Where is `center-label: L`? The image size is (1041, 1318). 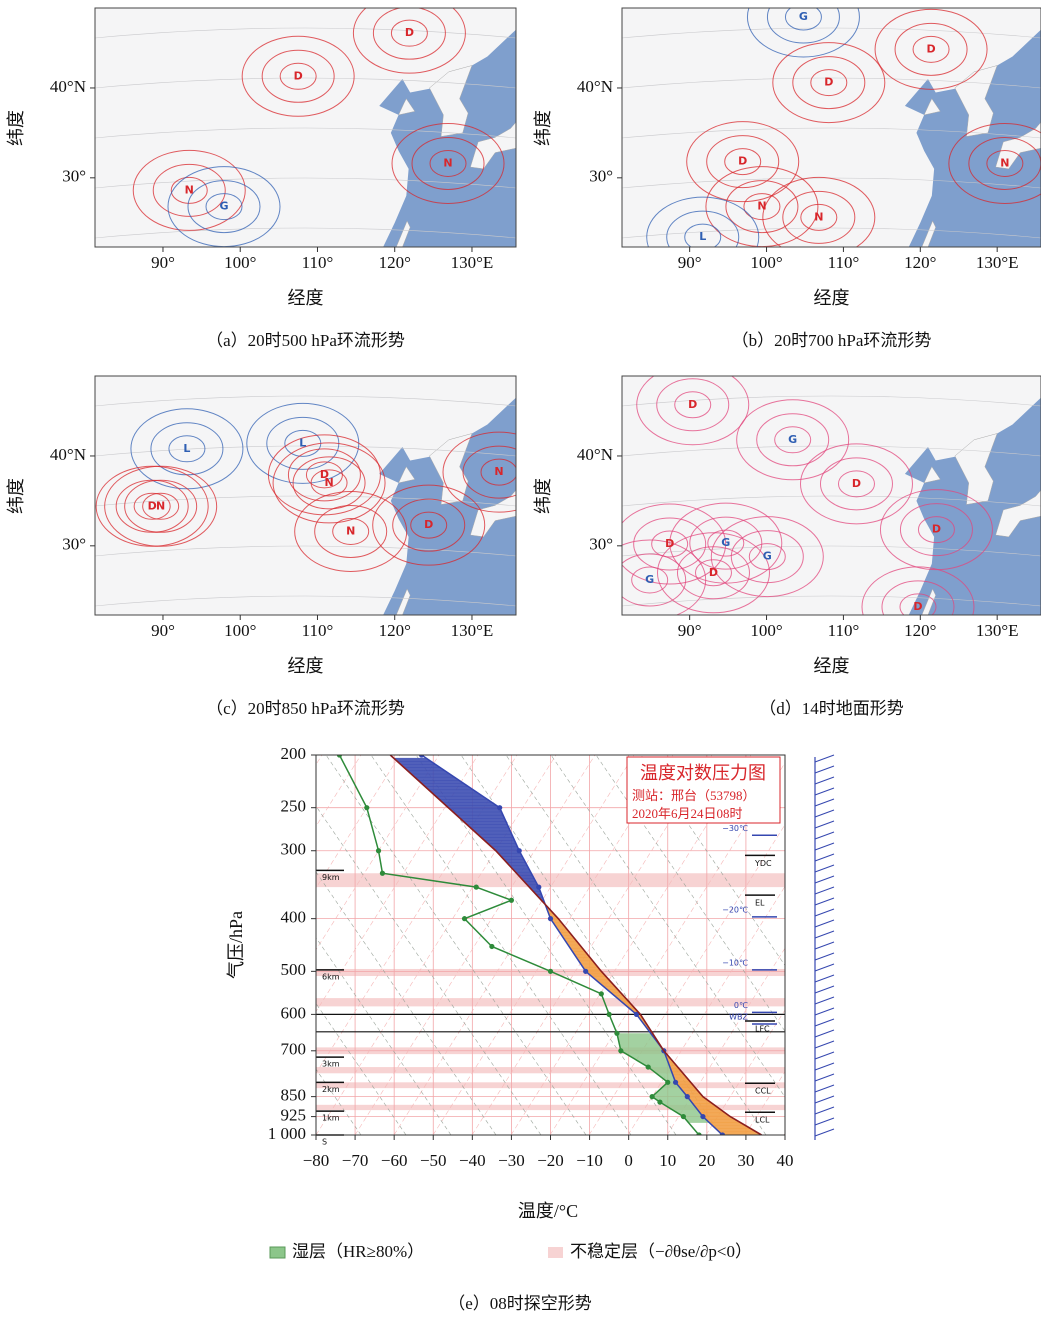
center-label: L is located at coordinates (186, 448).